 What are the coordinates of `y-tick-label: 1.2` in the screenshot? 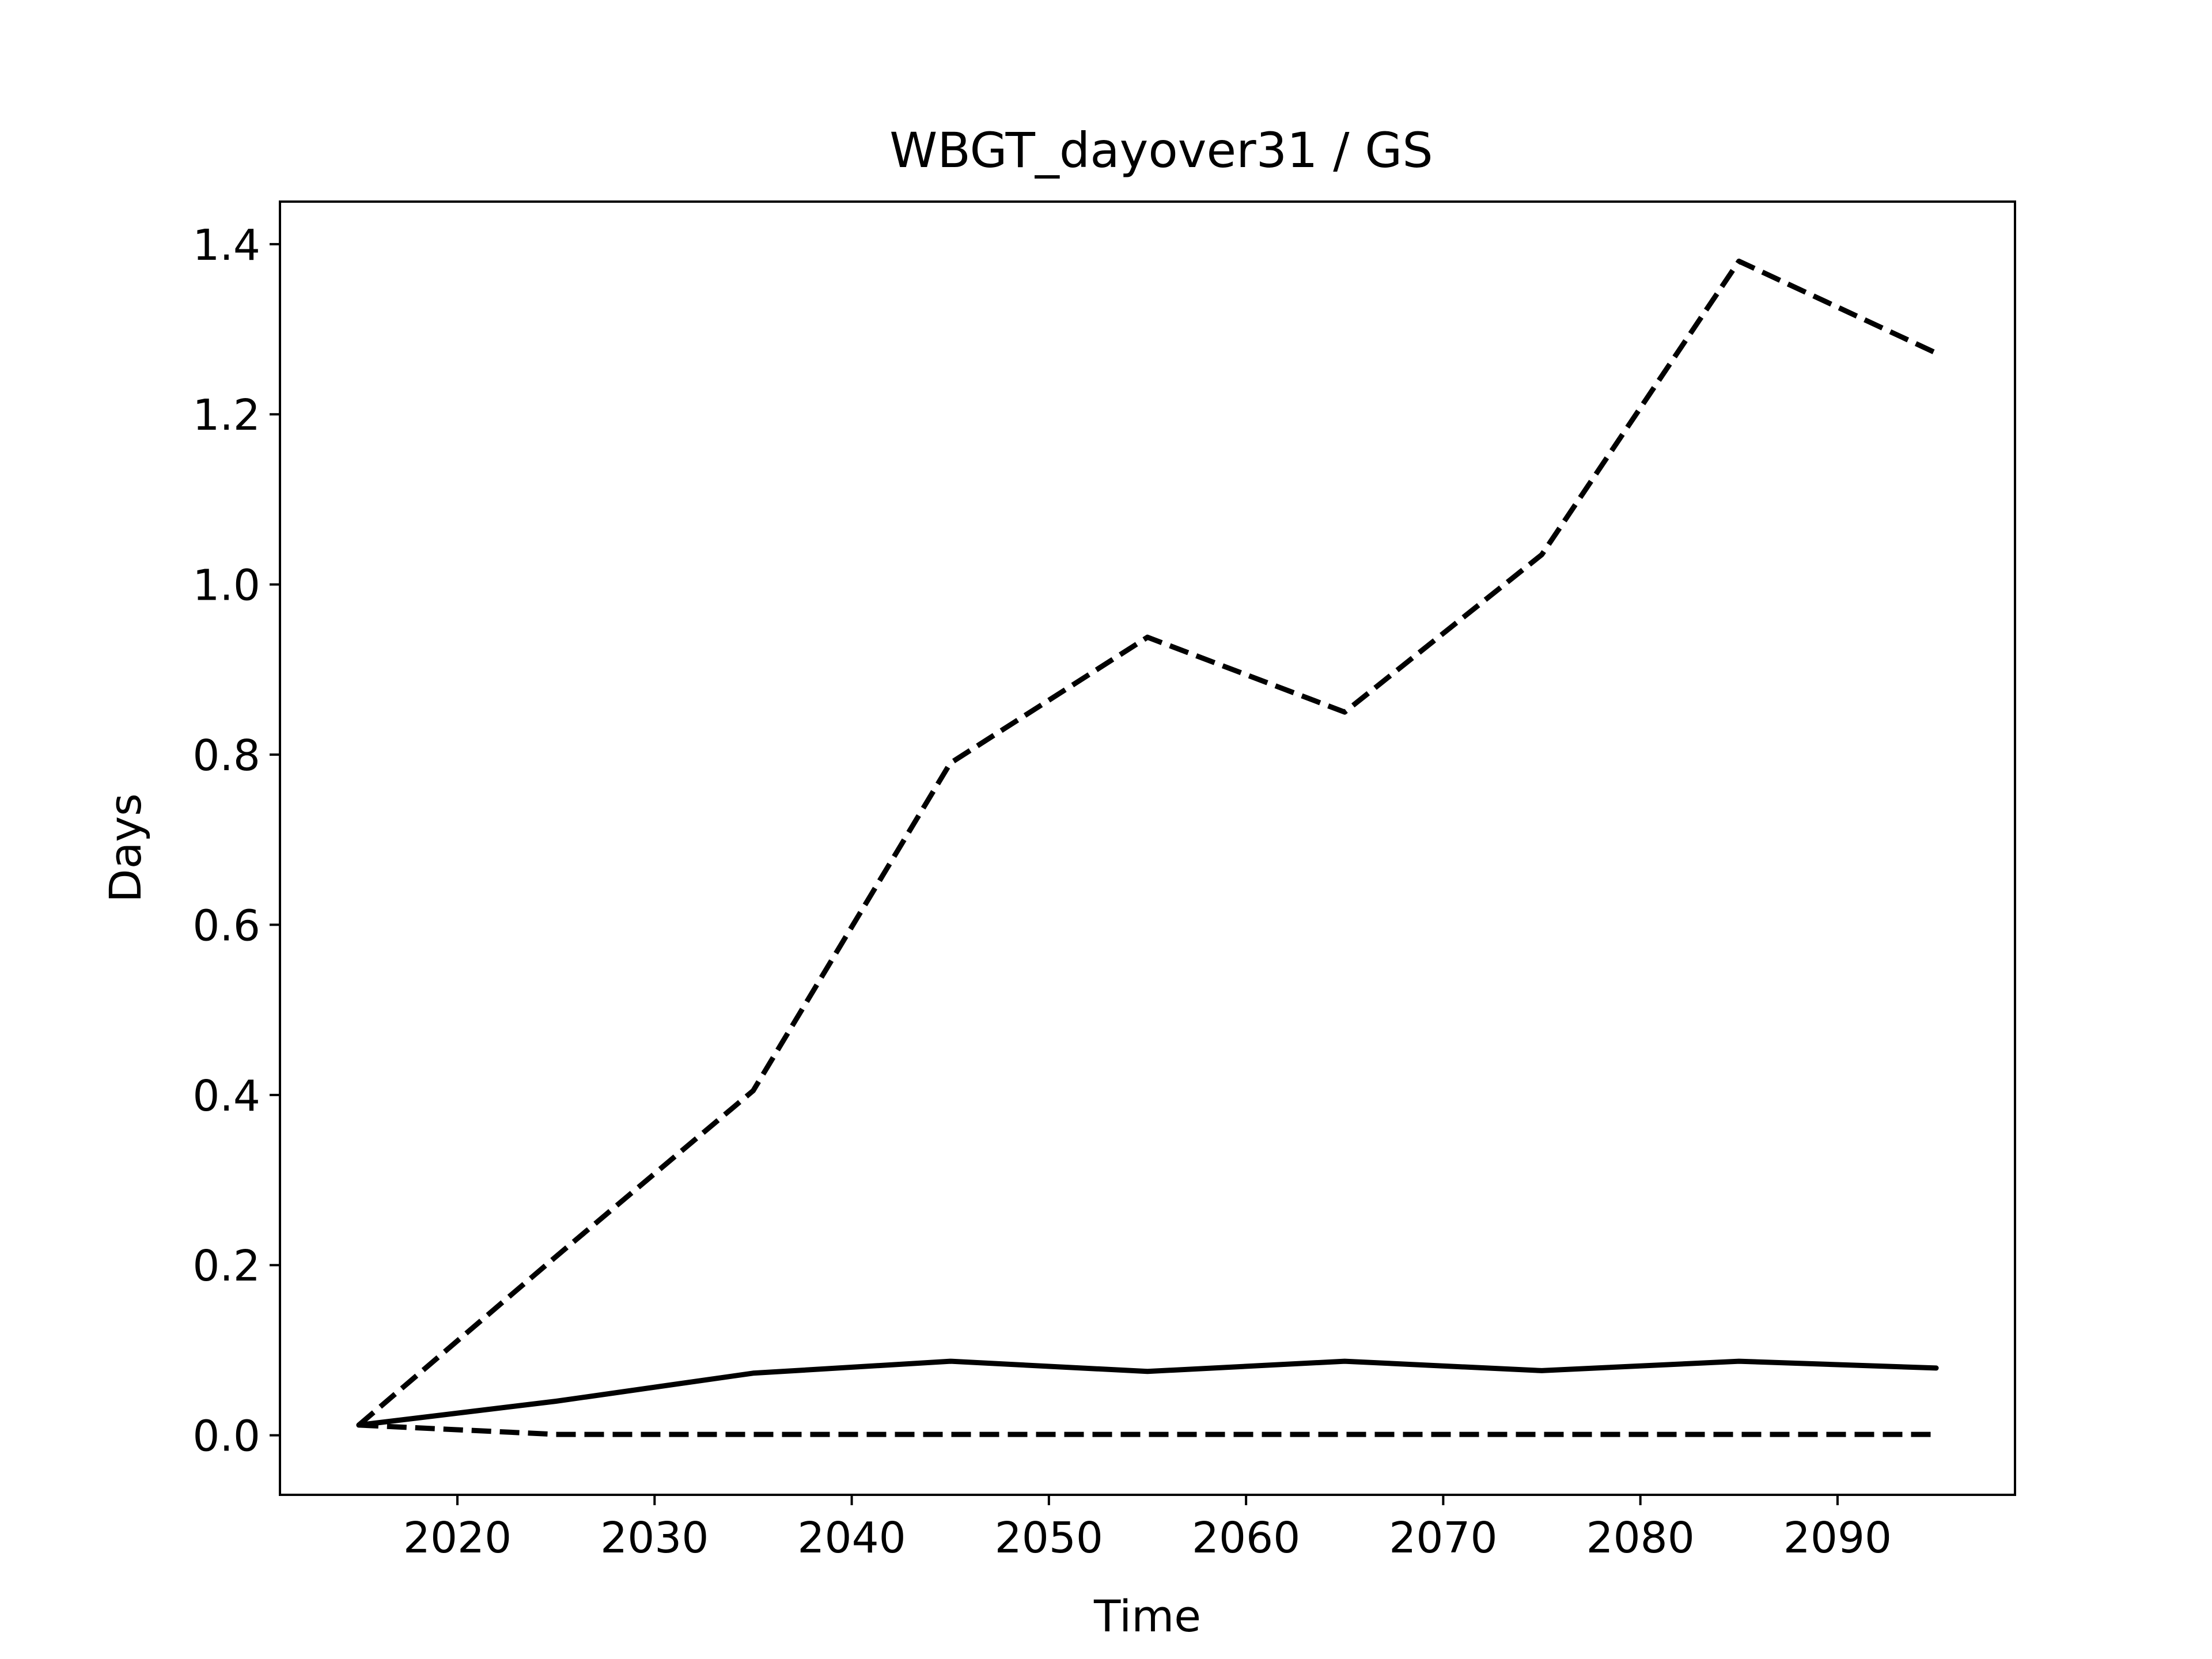 It's located at (226, 415).